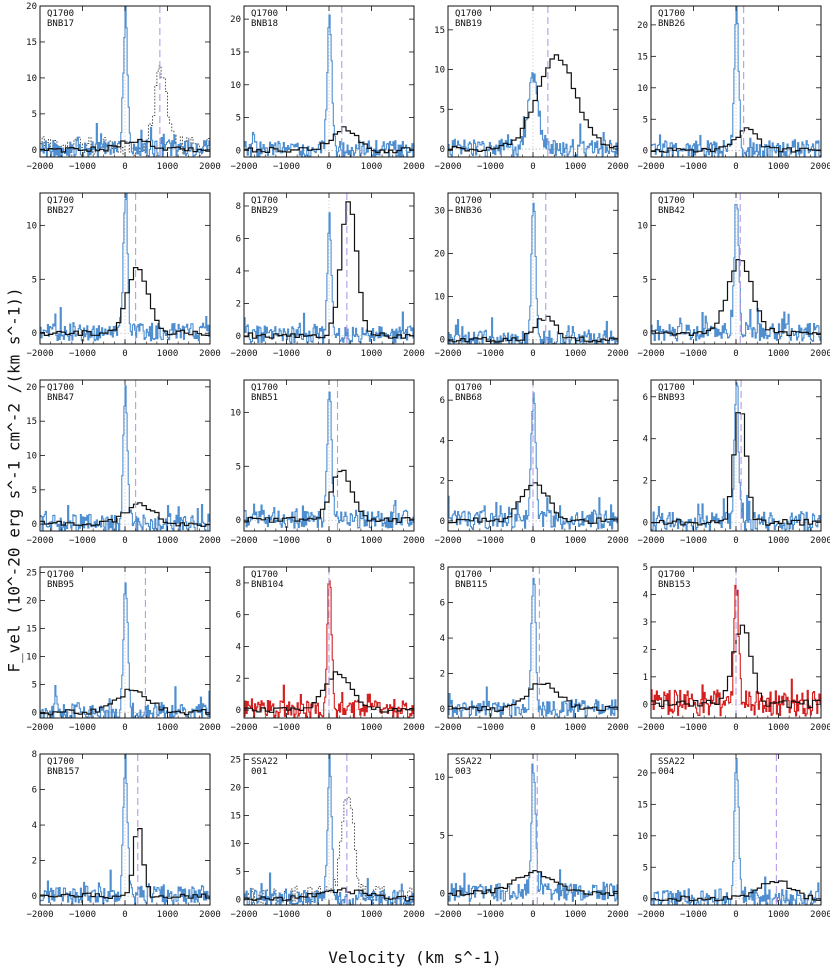  I want to click on panel-id-label: BNB47, so click(60, 398).